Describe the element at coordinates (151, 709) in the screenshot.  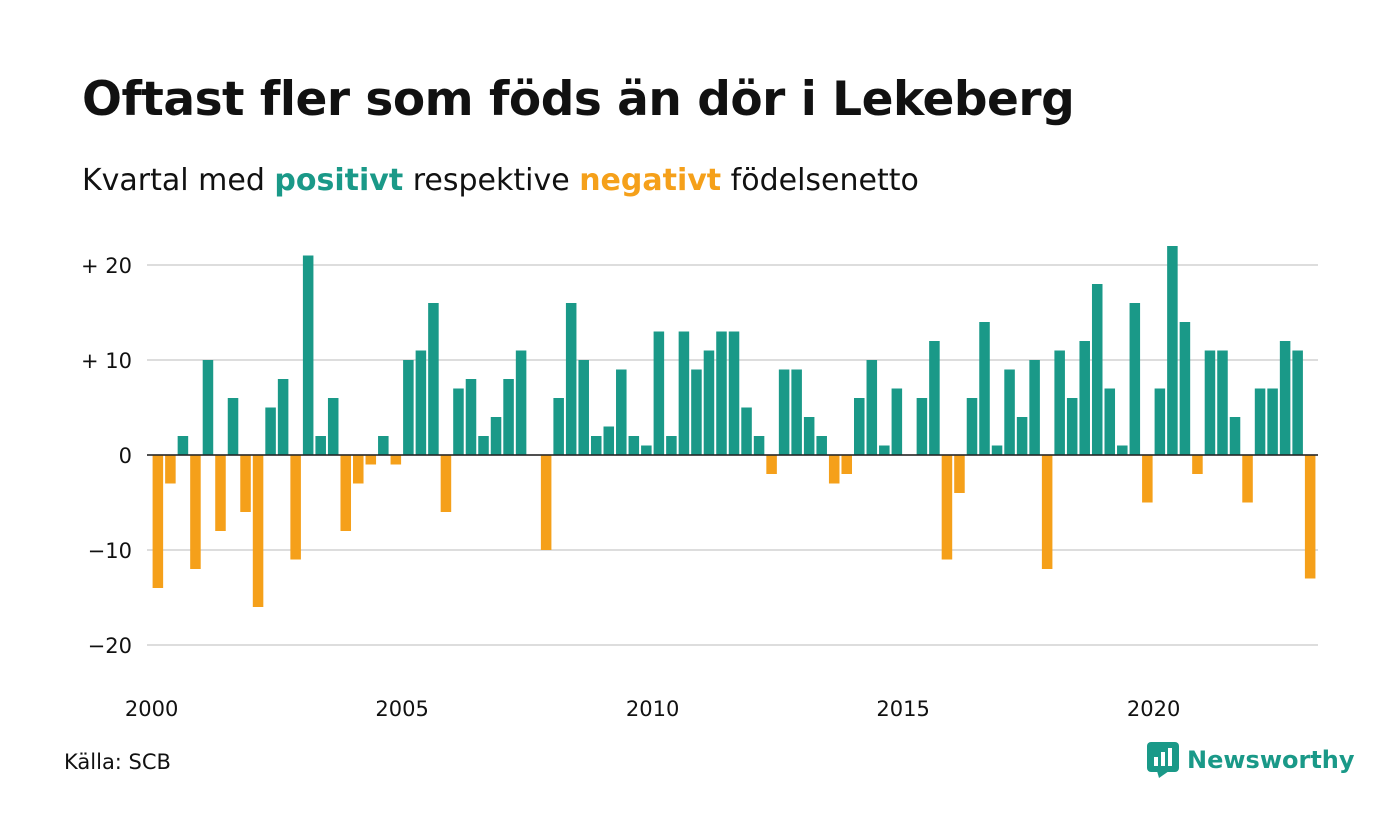
I see `x-tick-label: 2000` at that location.